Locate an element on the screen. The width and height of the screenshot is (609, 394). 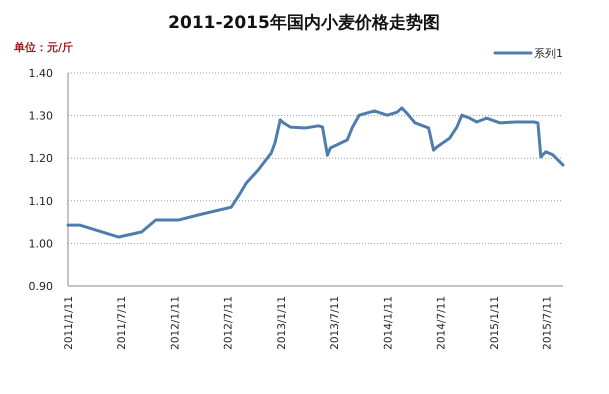
x-tick-label: 2013/7/11 is located at coordinates (334, 323).